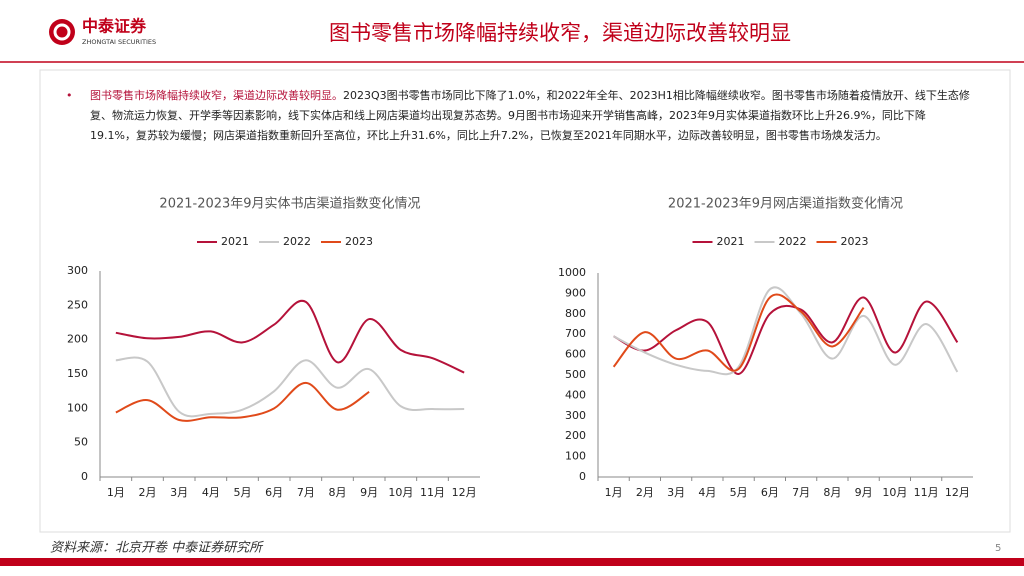 This screenshot has height=576, width=1024. What do you see at coordinates (572, 272) in the screenshot?
I see `y-tick-label: 1000` at bounding box center [572, 272].